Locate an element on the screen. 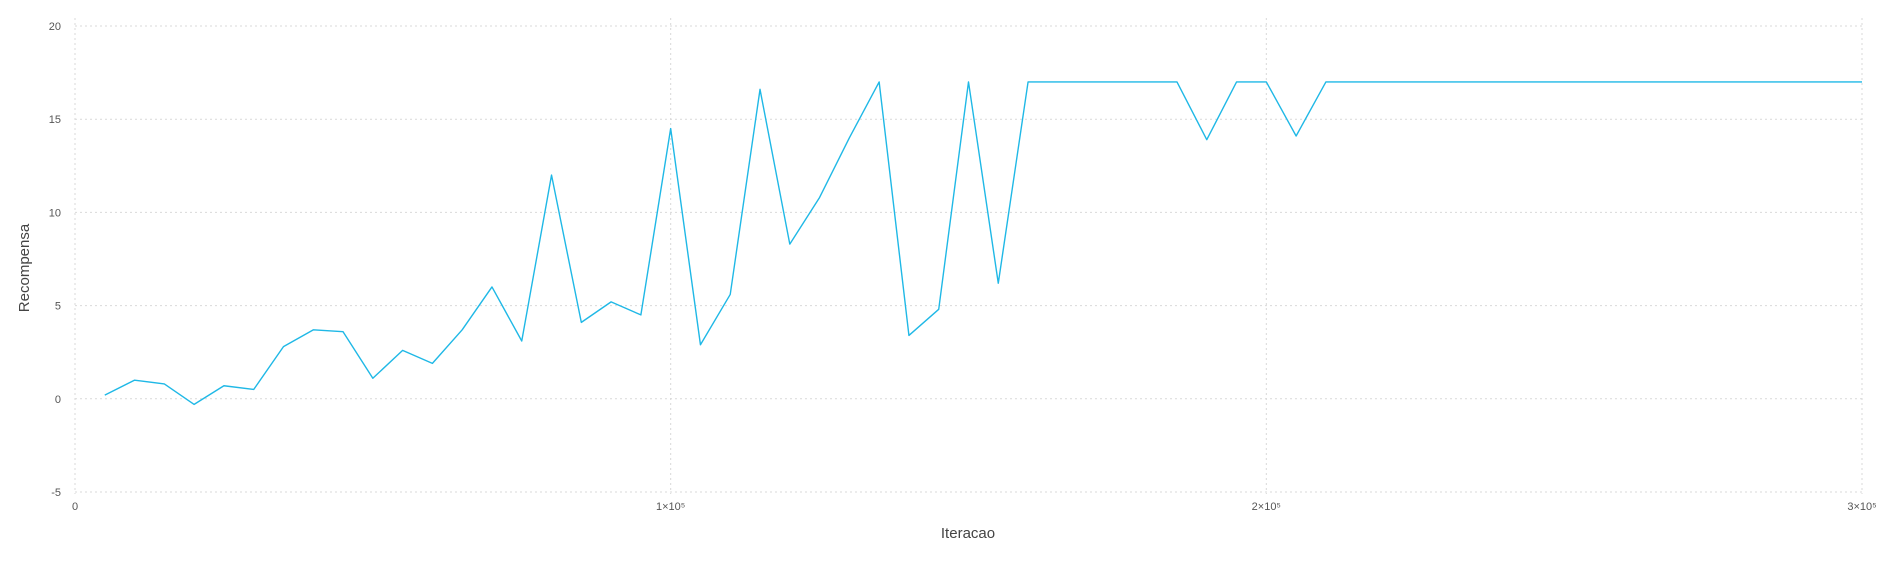  y-tick-label: 20 is located at coordinates (55, 27).